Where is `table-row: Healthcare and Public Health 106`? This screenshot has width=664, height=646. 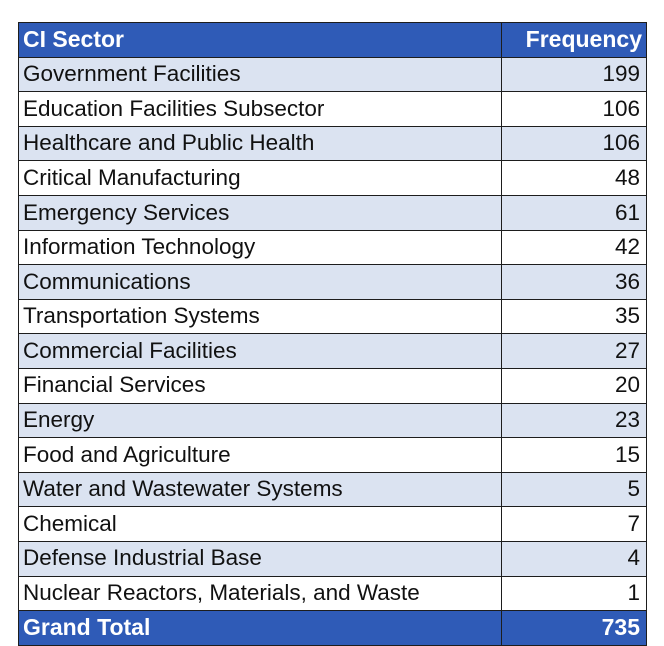
table-row: Healthcare and Public Health 106 is located at coordinates (332, 143).